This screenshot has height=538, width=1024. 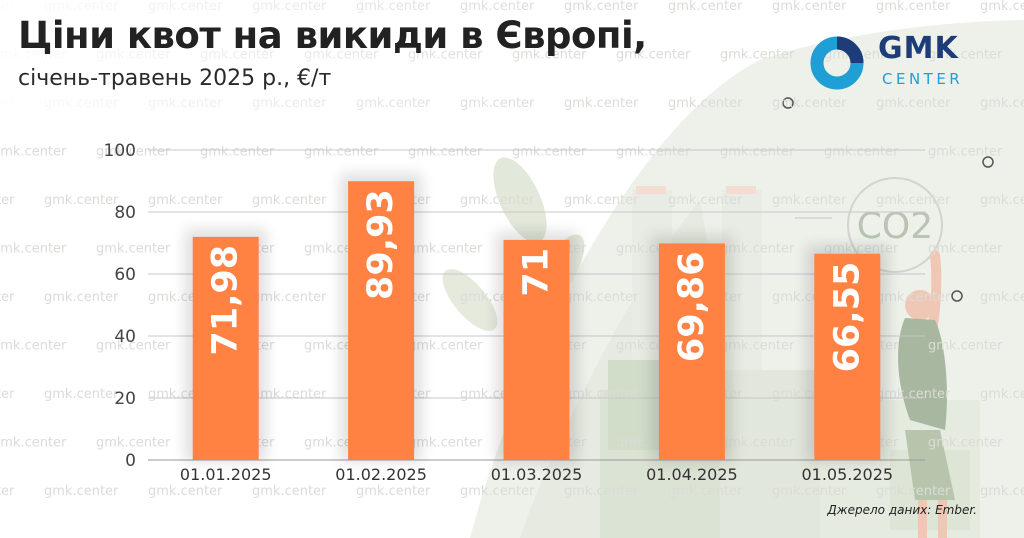 What do you see at coordinates (120, 306) in the screenshot?
I see `y-axis-ticks: 0 20 40 60 80 100` at bounding box center [120, 306].